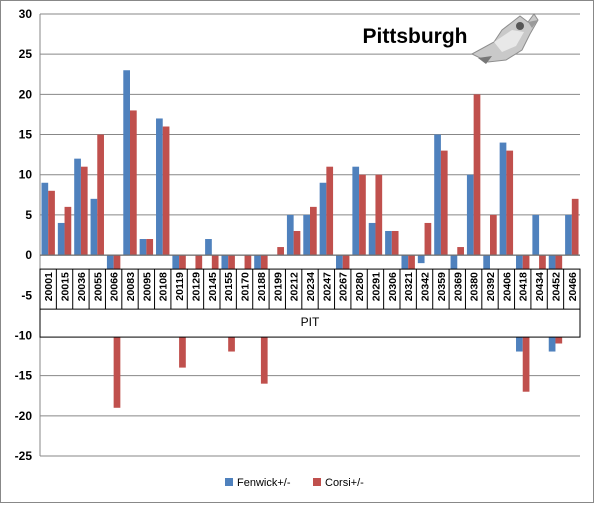 The width and height of the screenshot is (594, 508). I want to click on x-tick-label: 20083, so click(131, 286).